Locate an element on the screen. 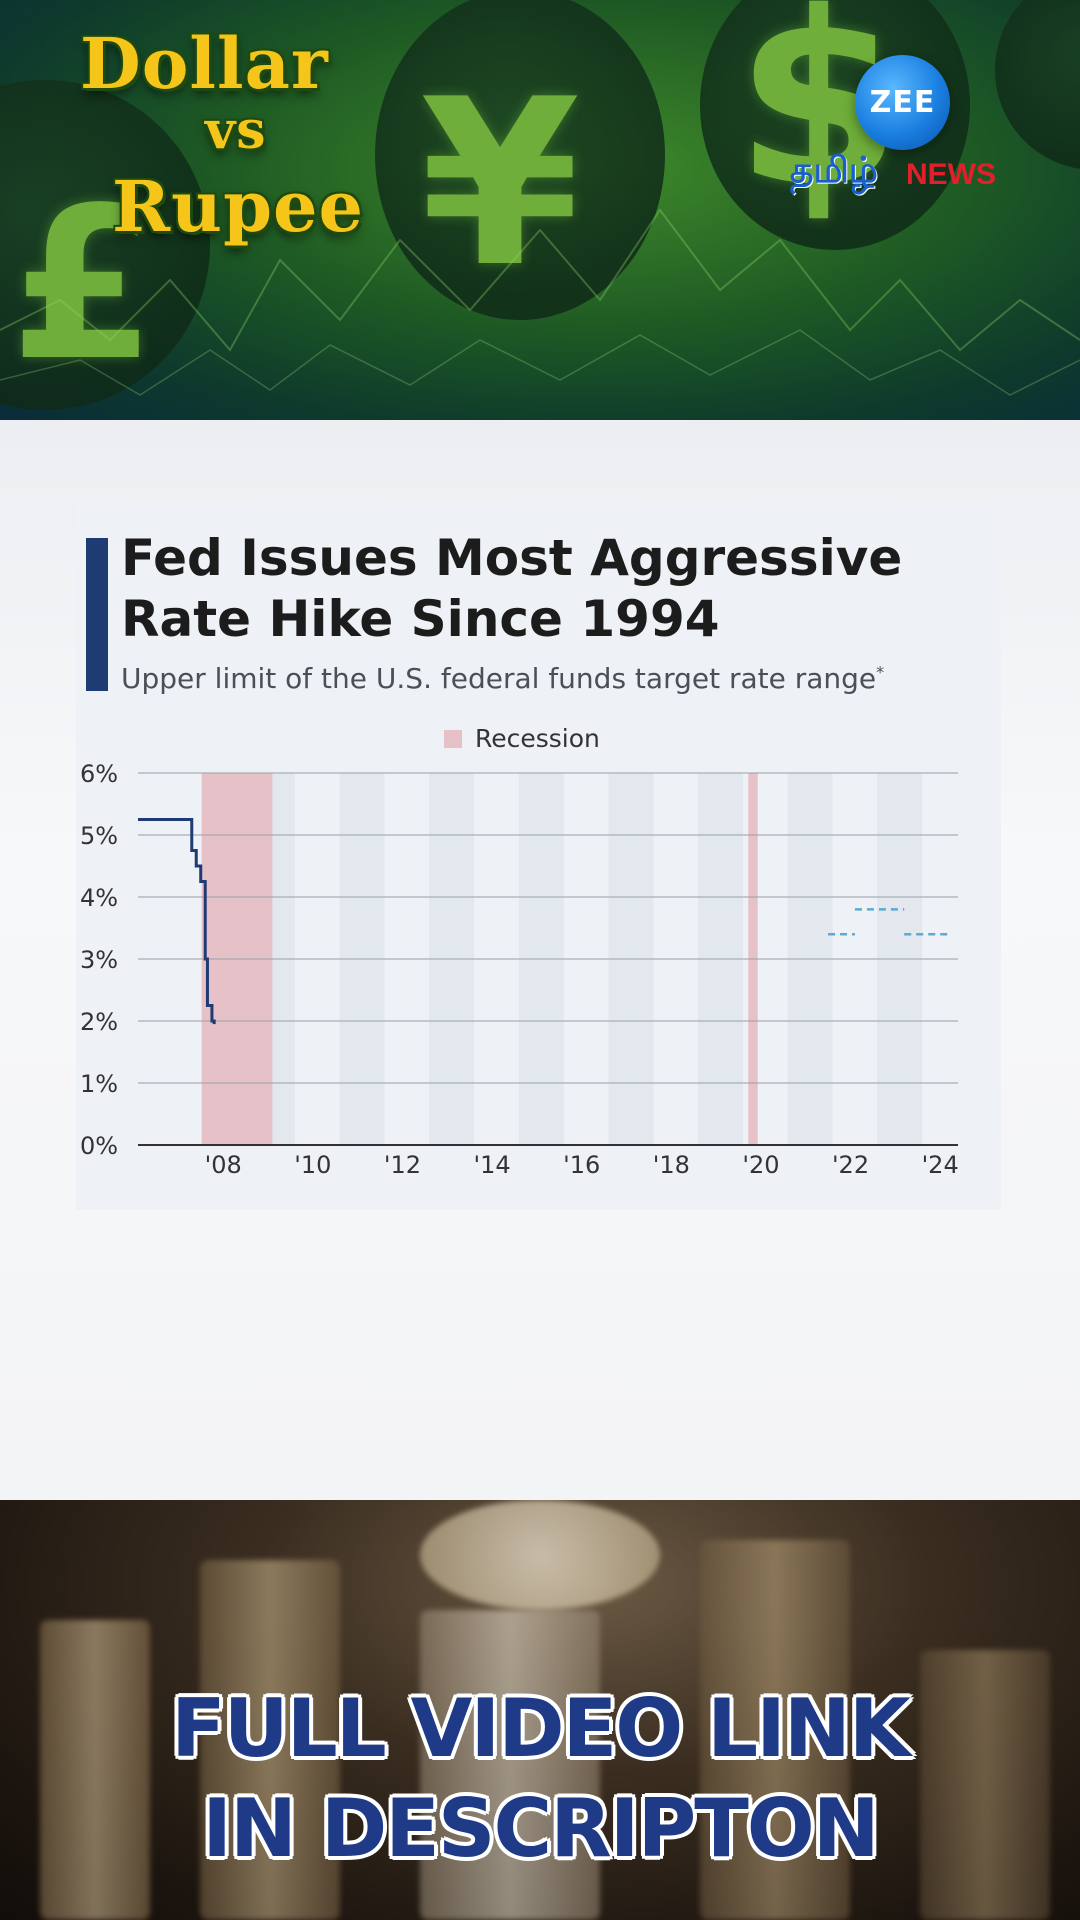  yen-icon: ¥ is located at coordinates (500, 184).